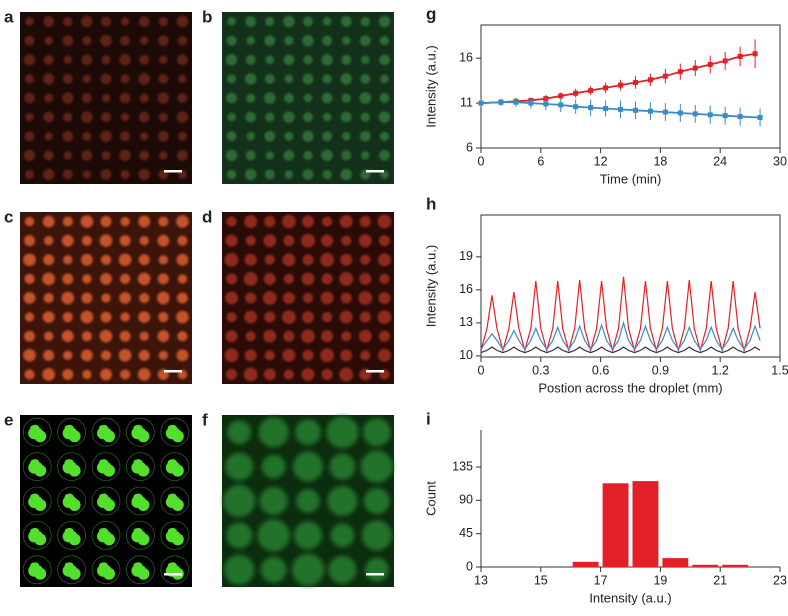 Image resolution: width=788 pixels, height=616 pixels. What do you see at coordinates (630, 286) in the screenshot?
I see `plot-frame` at bounding box center [630, 286].